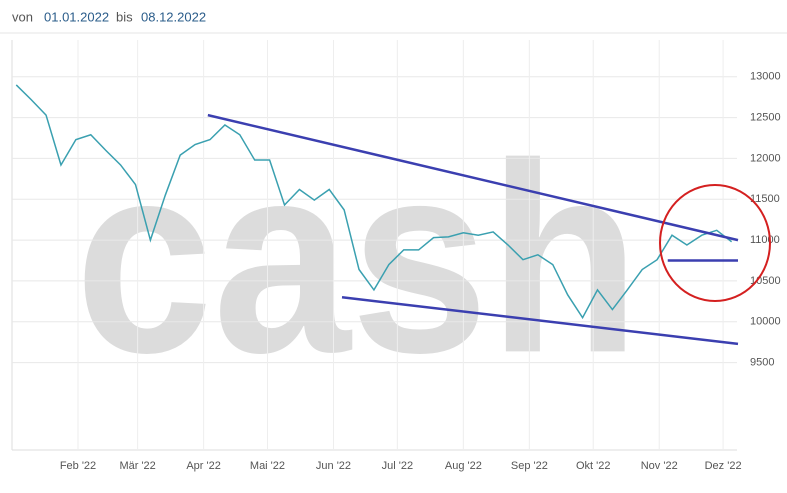 This screenshot has width=787, height=493. I want to click on x-tick-label: Apr '22, so click(203, 466).